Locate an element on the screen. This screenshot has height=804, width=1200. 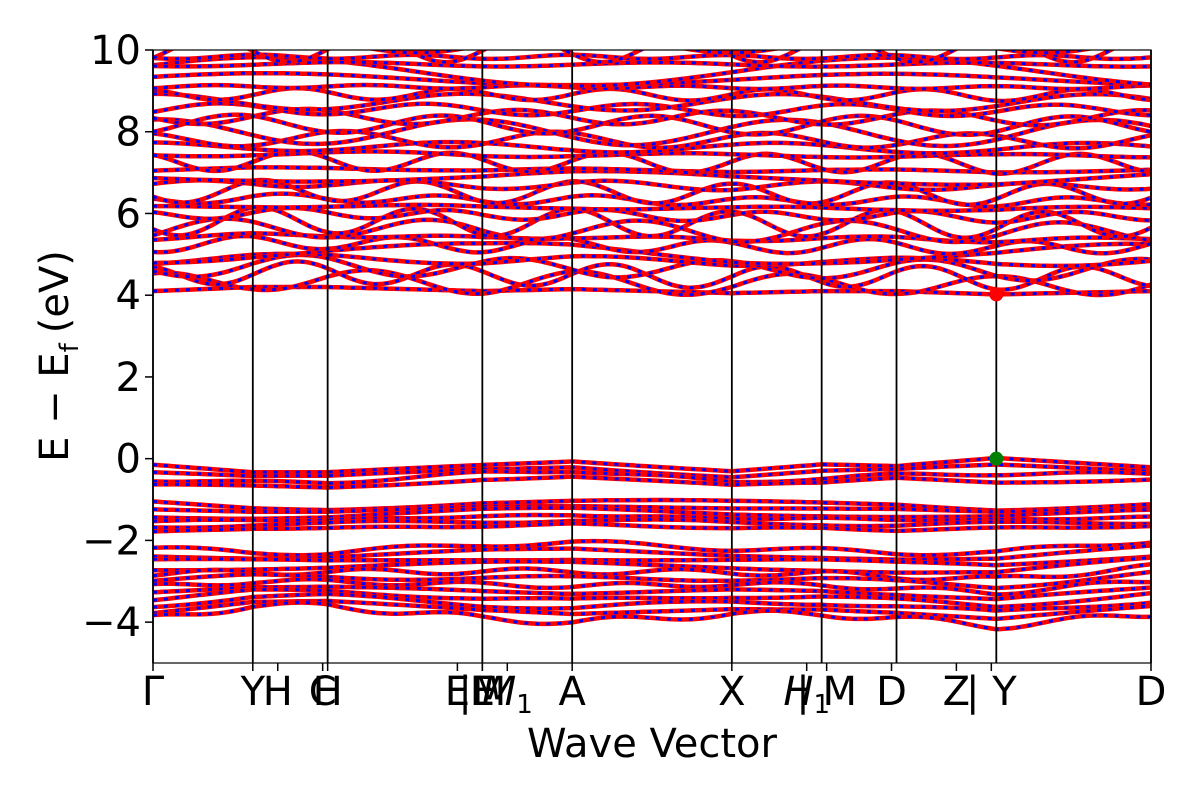
x-tick-label-4: H is located at coordinates (328, 692).